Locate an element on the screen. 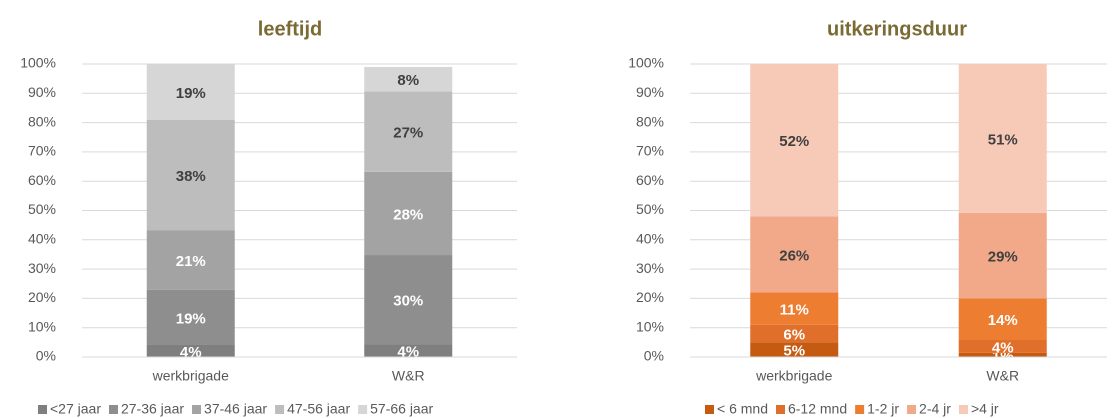 The image size is (1118, 418). data-label: 52% is located at coordinates (794, 141).